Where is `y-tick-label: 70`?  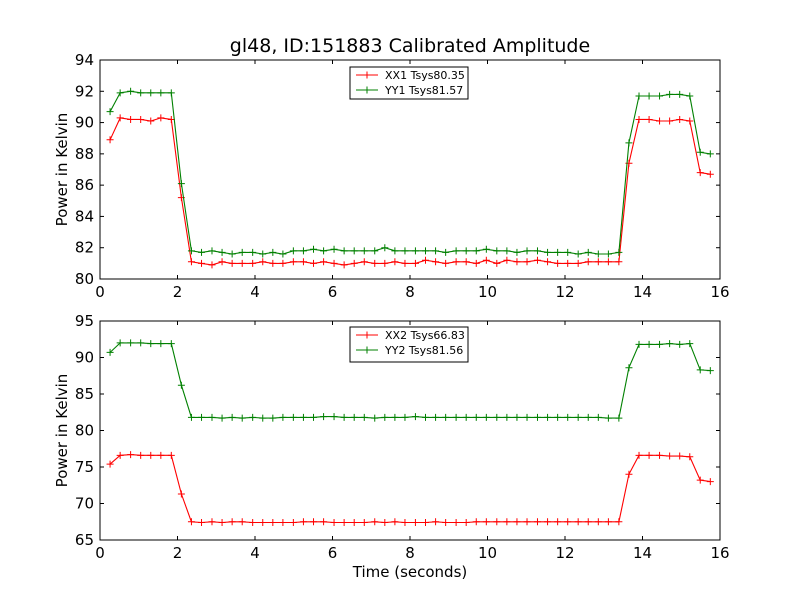
y-tick-label: 70 is located at coordinates (84, 504).